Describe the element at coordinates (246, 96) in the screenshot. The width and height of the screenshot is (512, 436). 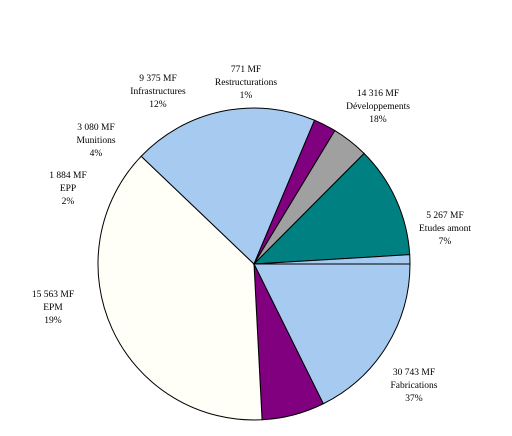
I see `slice-percent-label: 1%` at that location.